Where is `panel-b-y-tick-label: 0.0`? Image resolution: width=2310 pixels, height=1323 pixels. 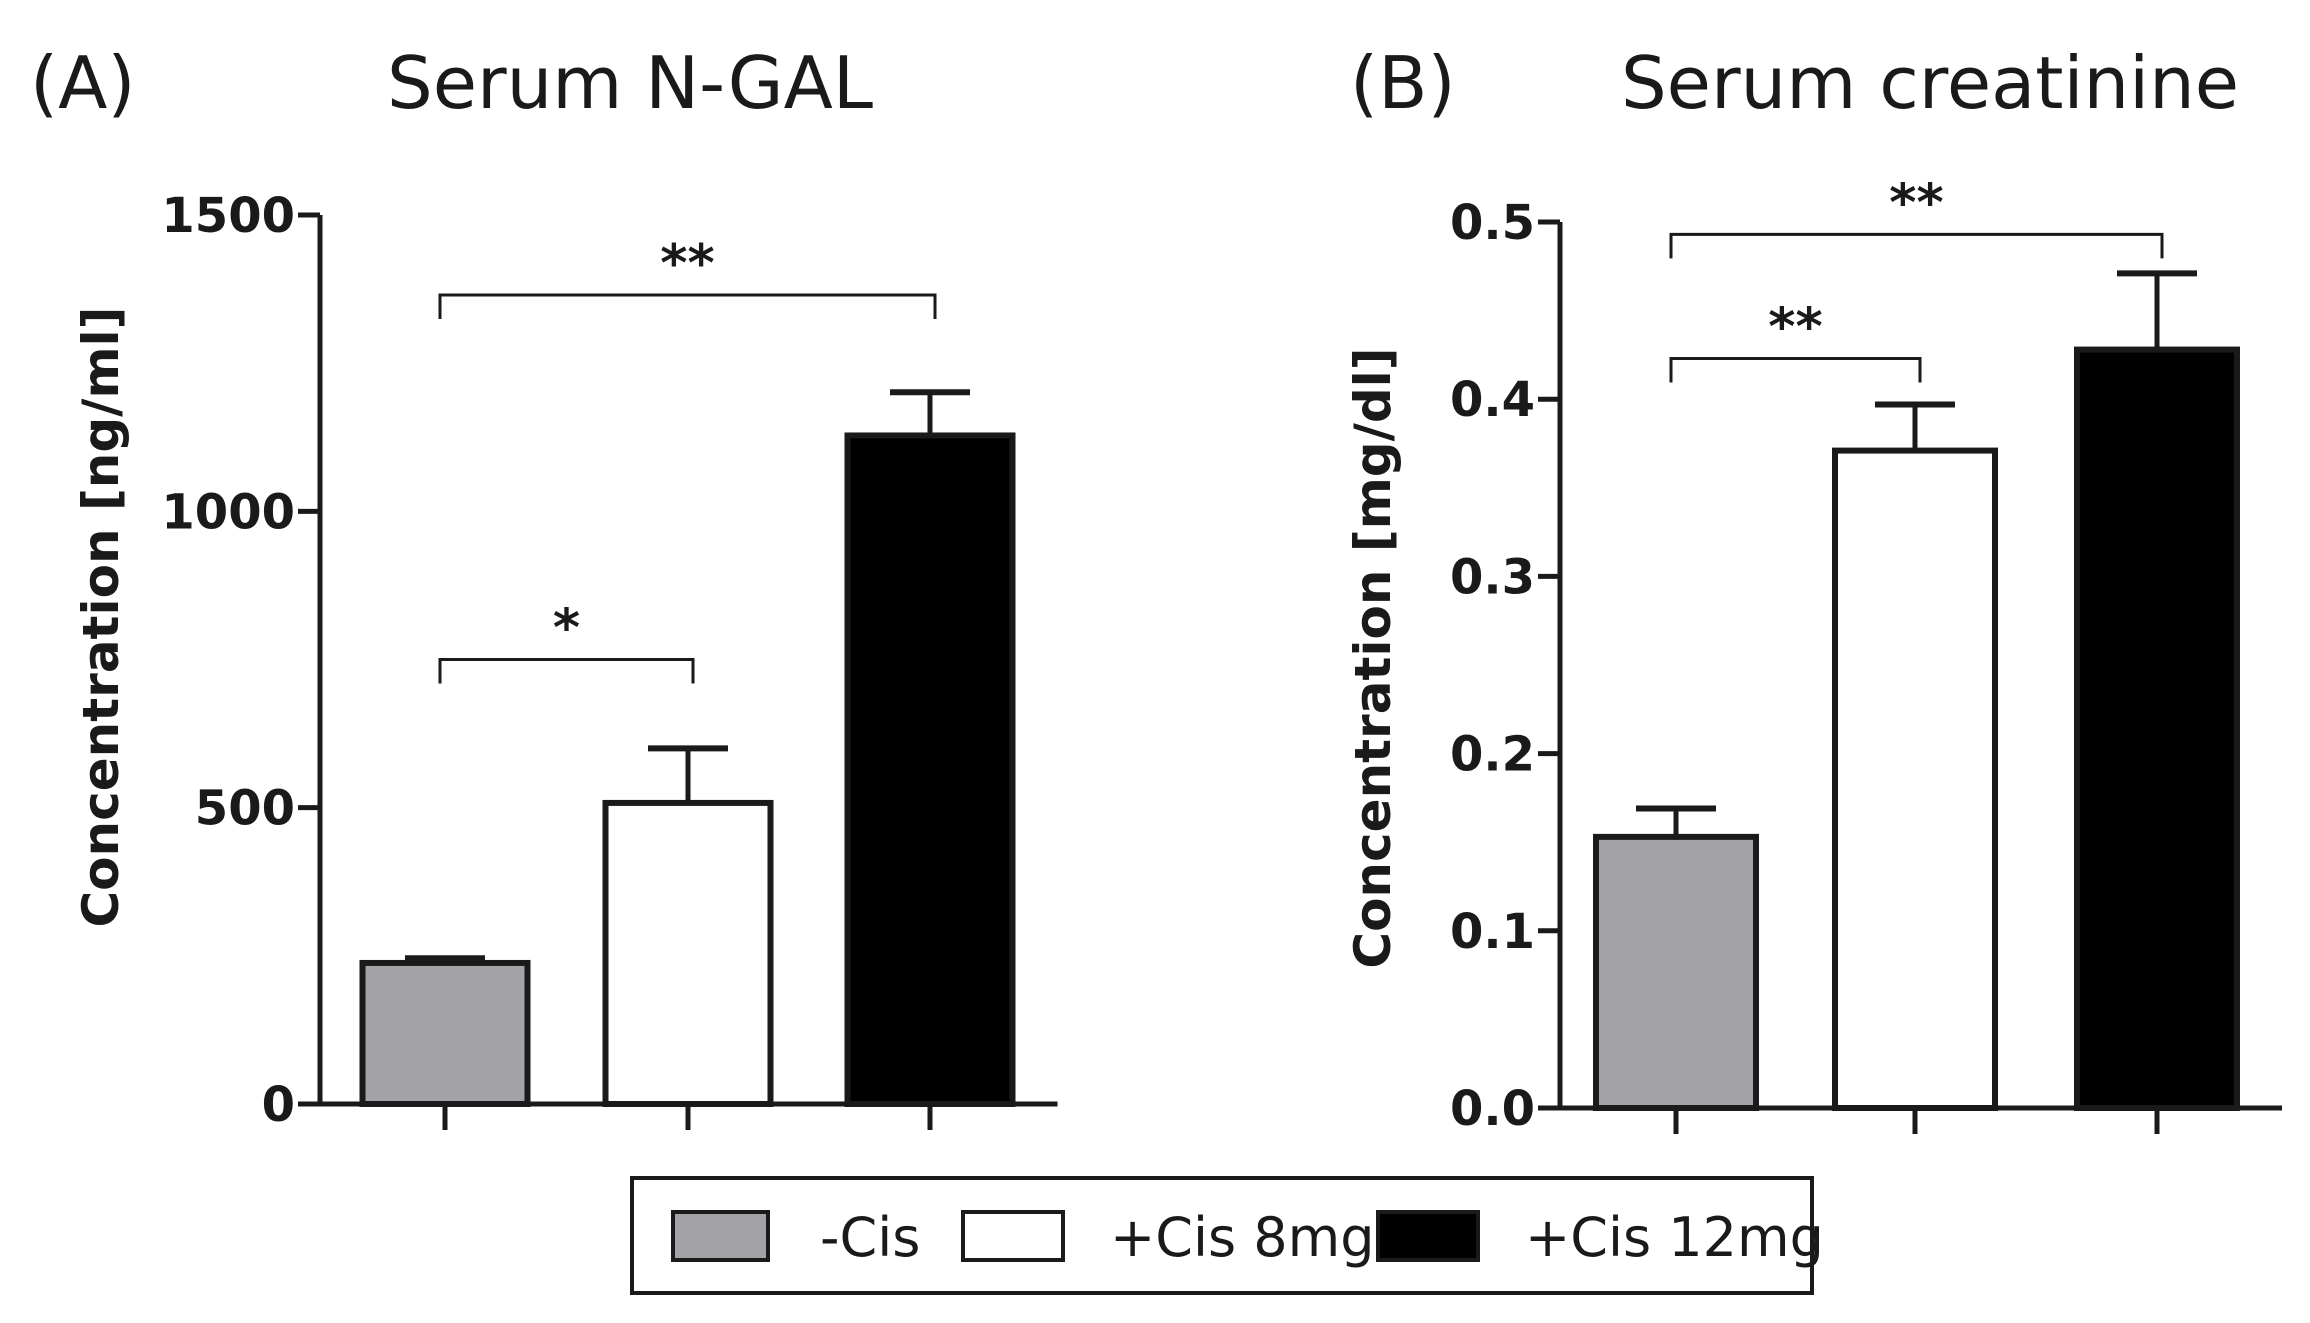 panel-b-y-tick-label: 0.0 is located at coordinates (1492, 1109).